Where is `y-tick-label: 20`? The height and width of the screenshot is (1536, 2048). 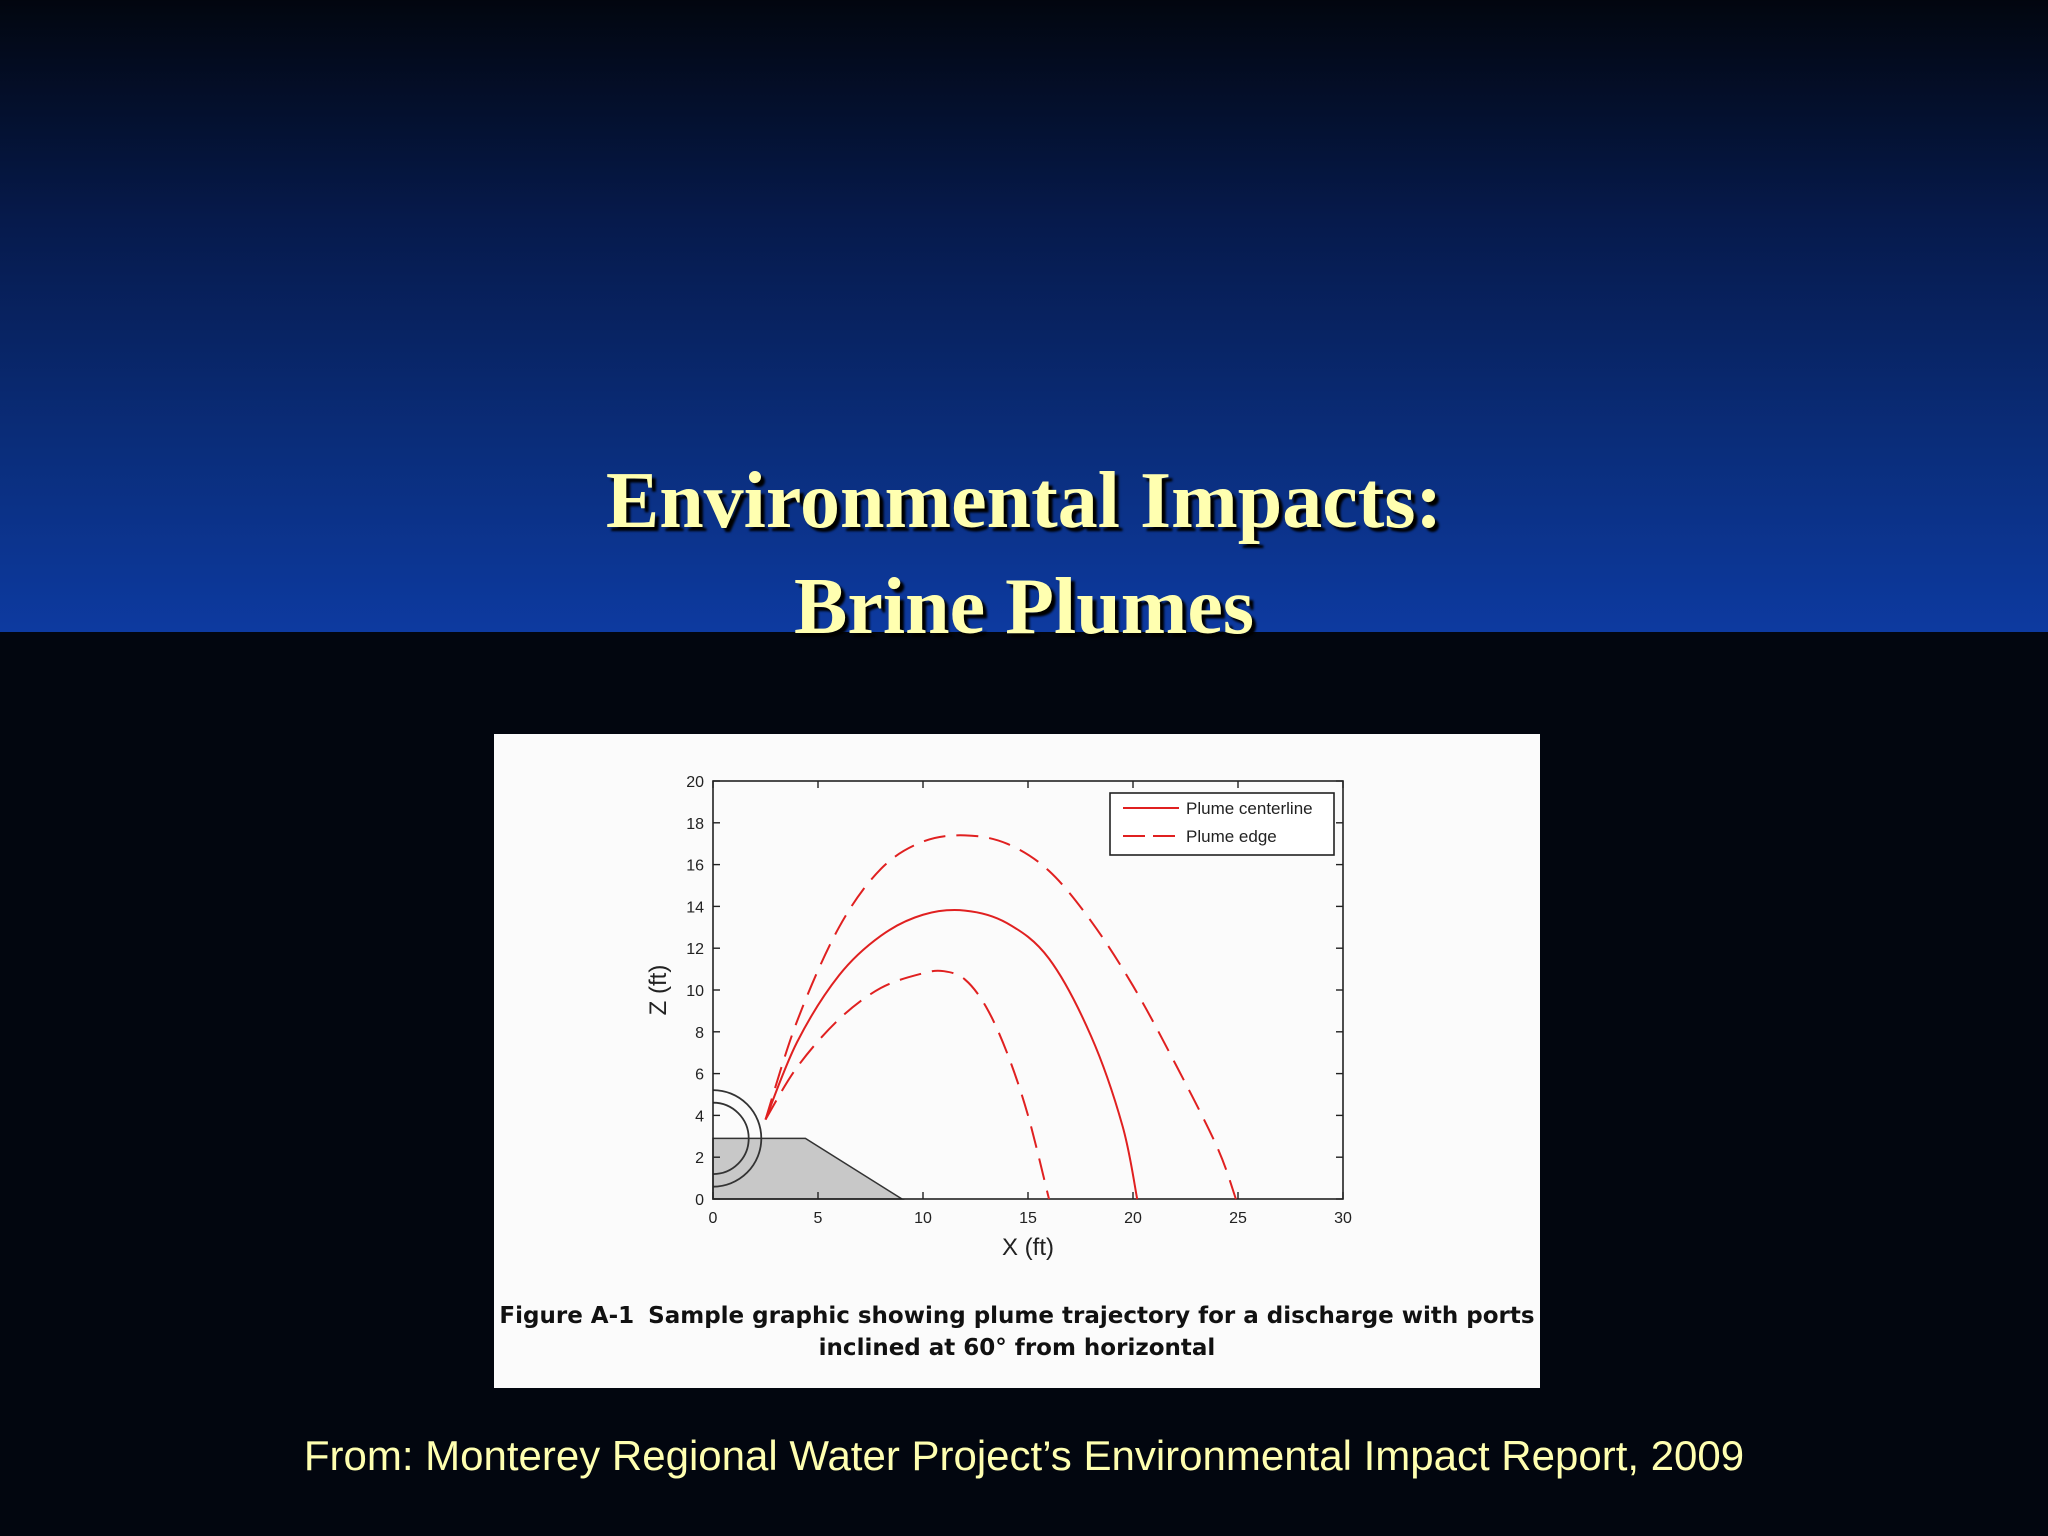
y-tick-label: 20 is located at coordinates (695, 782).